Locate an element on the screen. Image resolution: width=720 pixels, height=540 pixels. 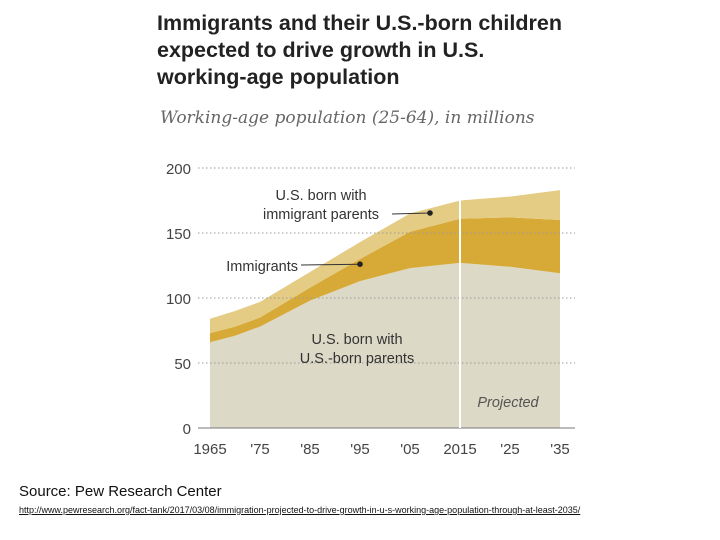
y-tick-label-200: 200 is located at coordinates (178, 169).